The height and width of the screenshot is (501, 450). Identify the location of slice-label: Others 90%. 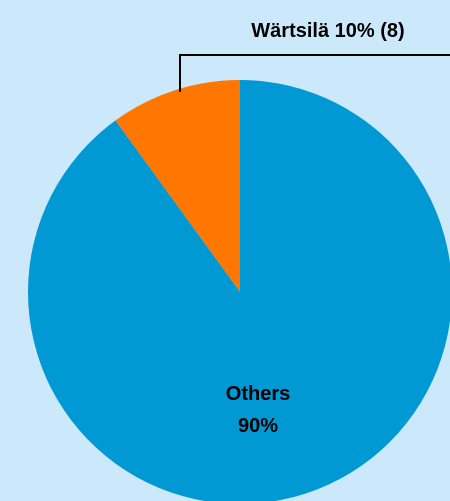
(258, 410).